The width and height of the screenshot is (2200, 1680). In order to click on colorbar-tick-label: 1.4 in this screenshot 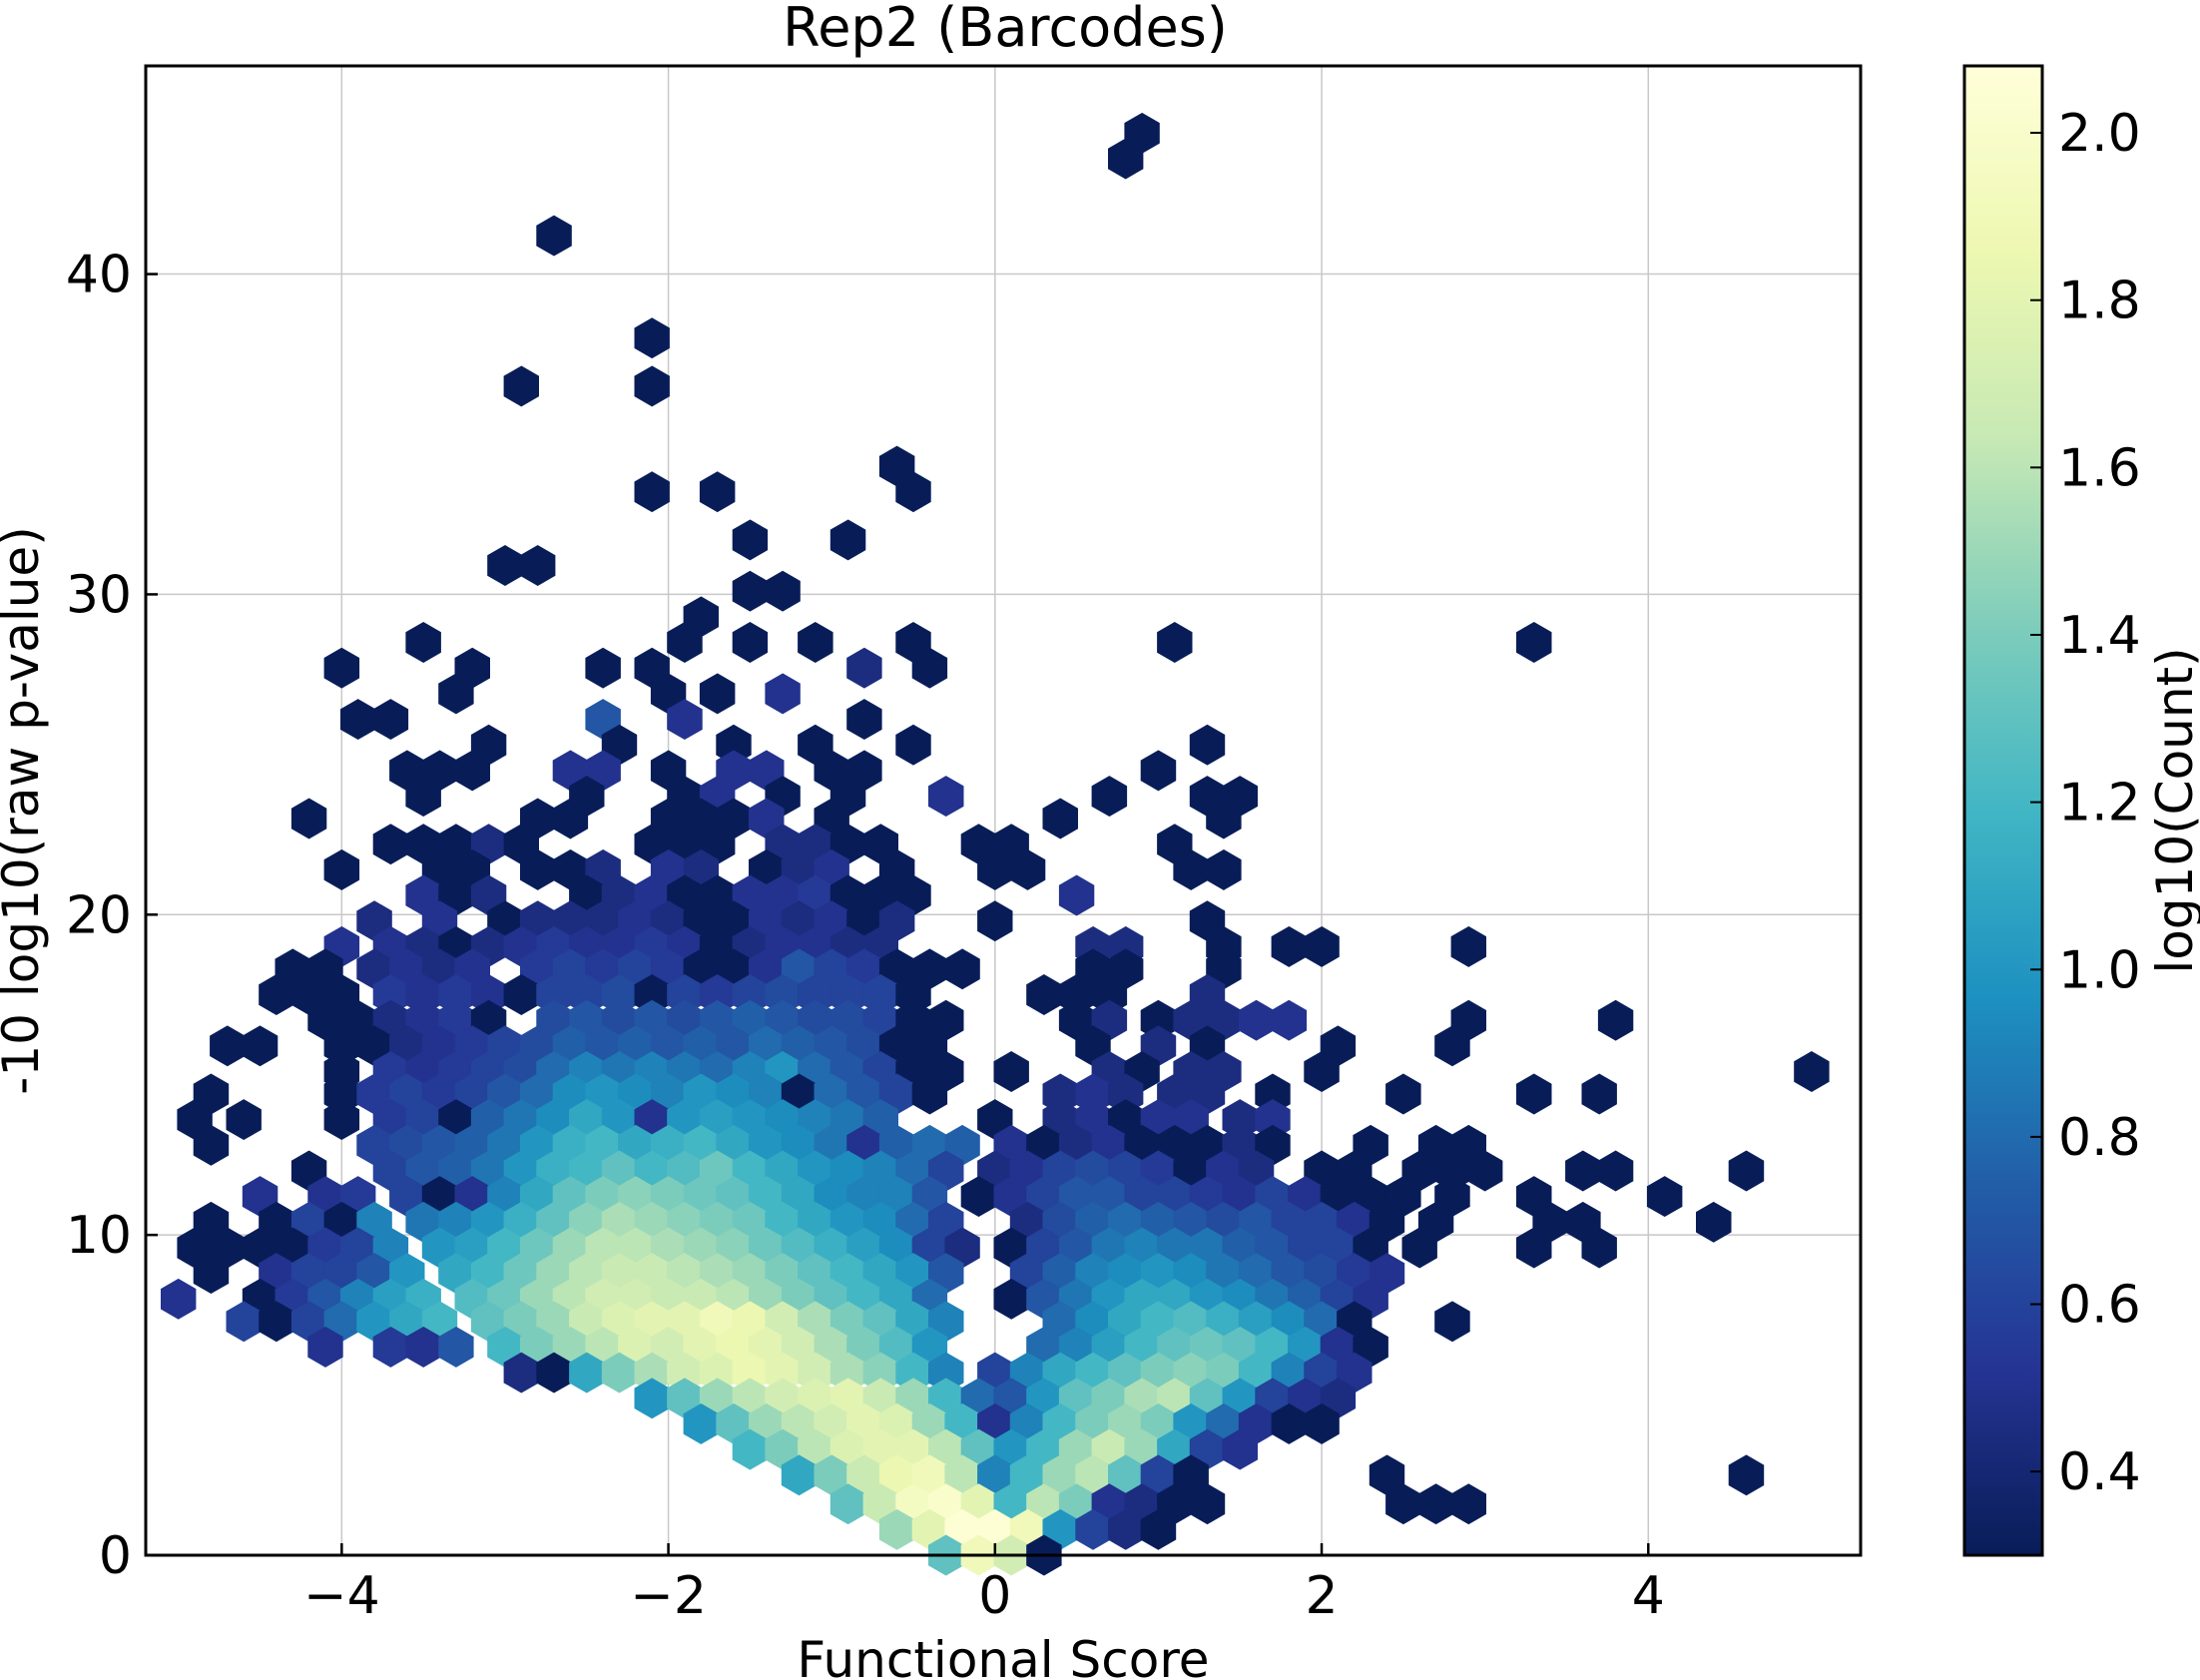, I will do `click(2099, 636)`.